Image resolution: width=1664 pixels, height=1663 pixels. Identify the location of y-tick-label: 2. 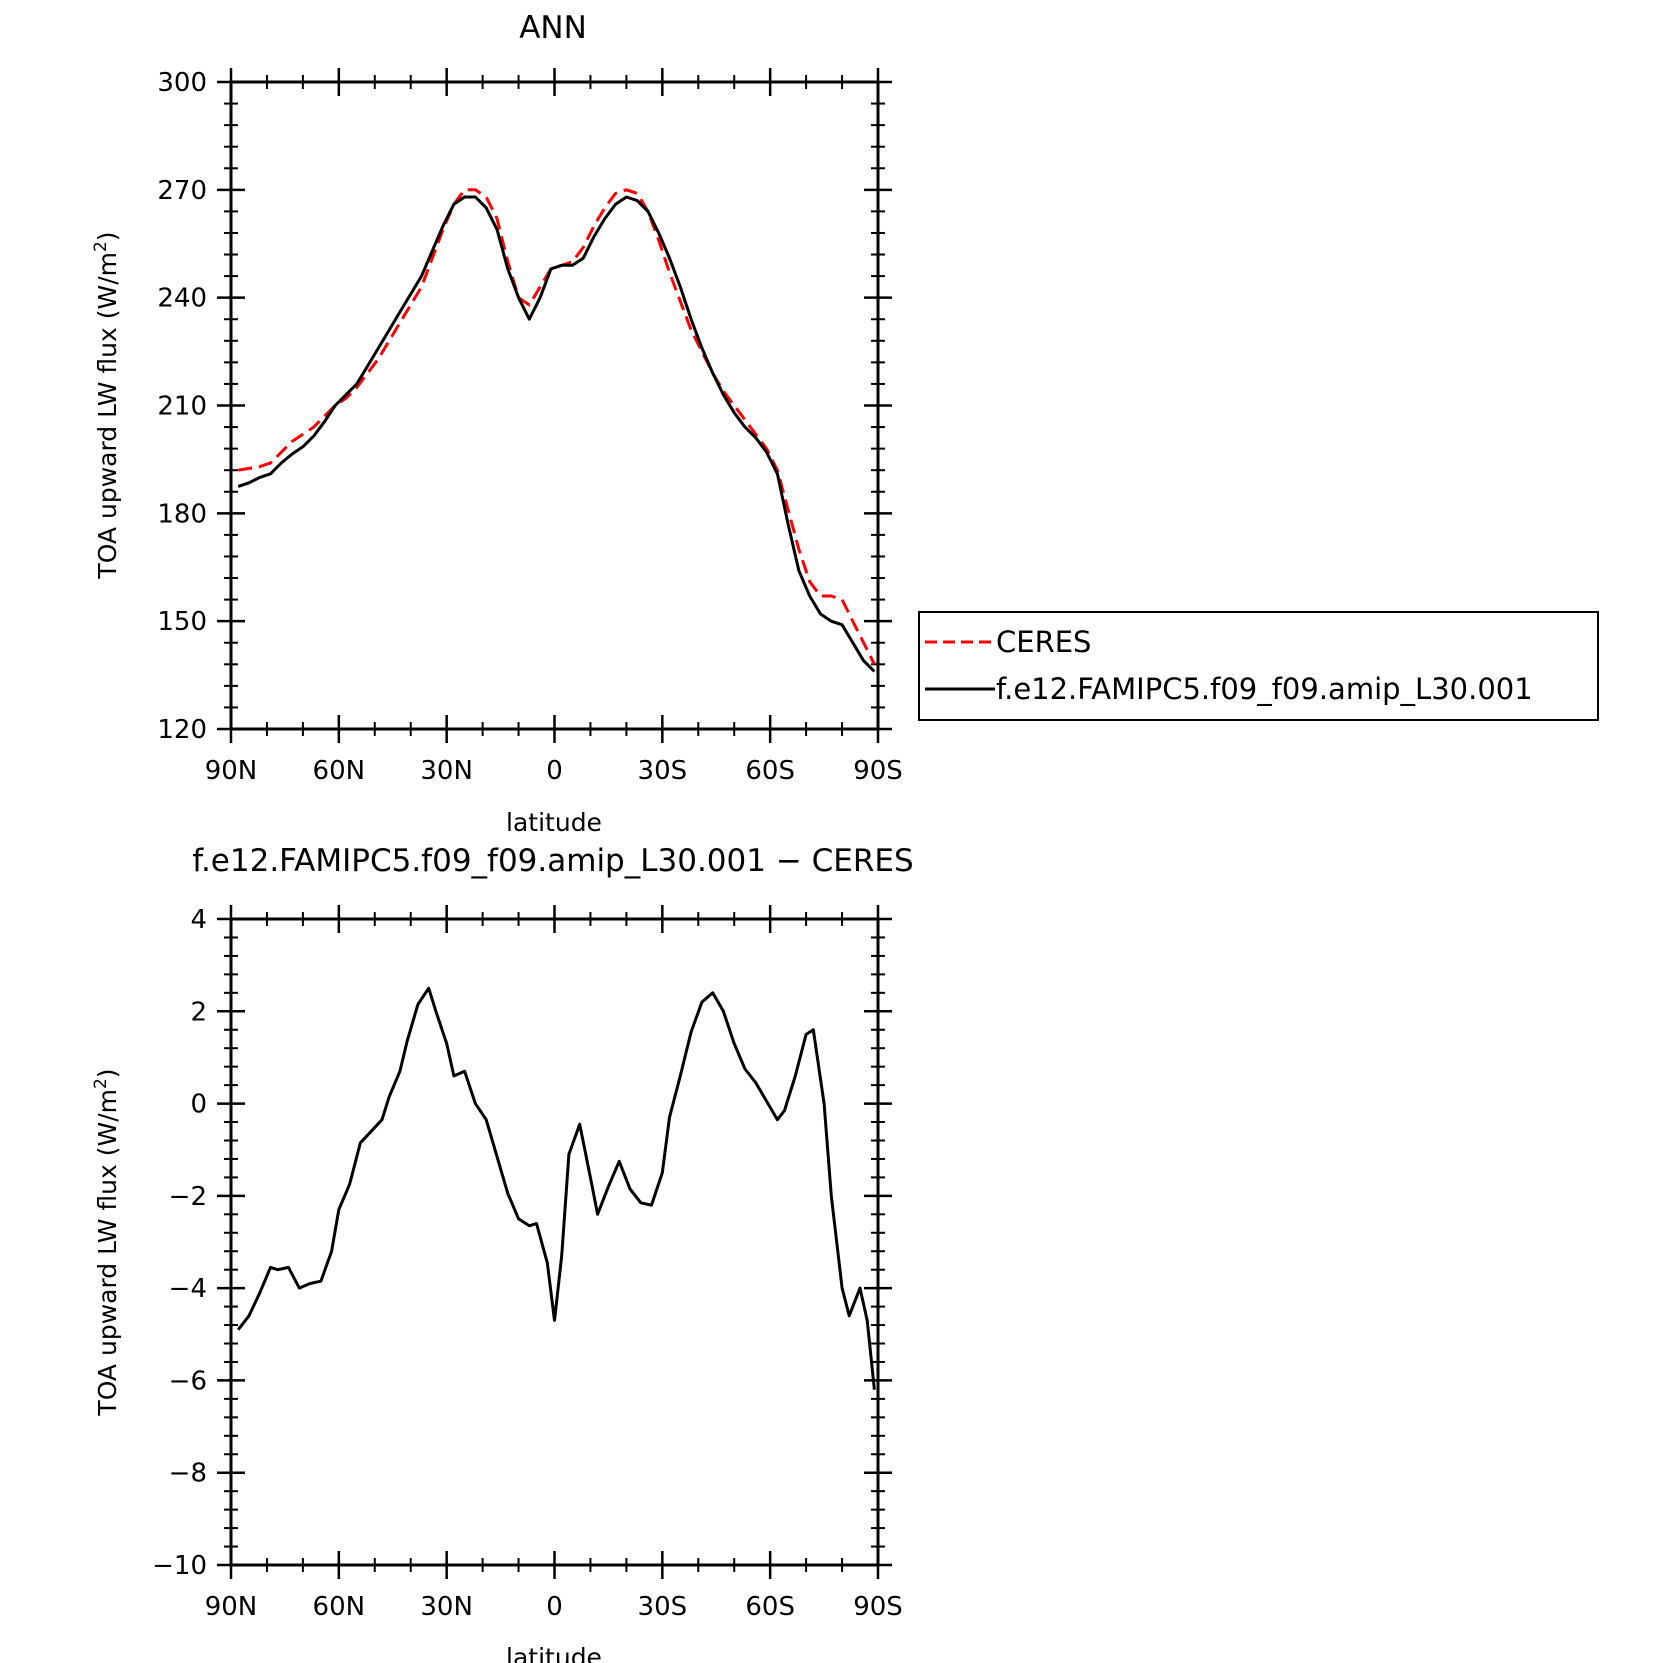
(198, 1012).